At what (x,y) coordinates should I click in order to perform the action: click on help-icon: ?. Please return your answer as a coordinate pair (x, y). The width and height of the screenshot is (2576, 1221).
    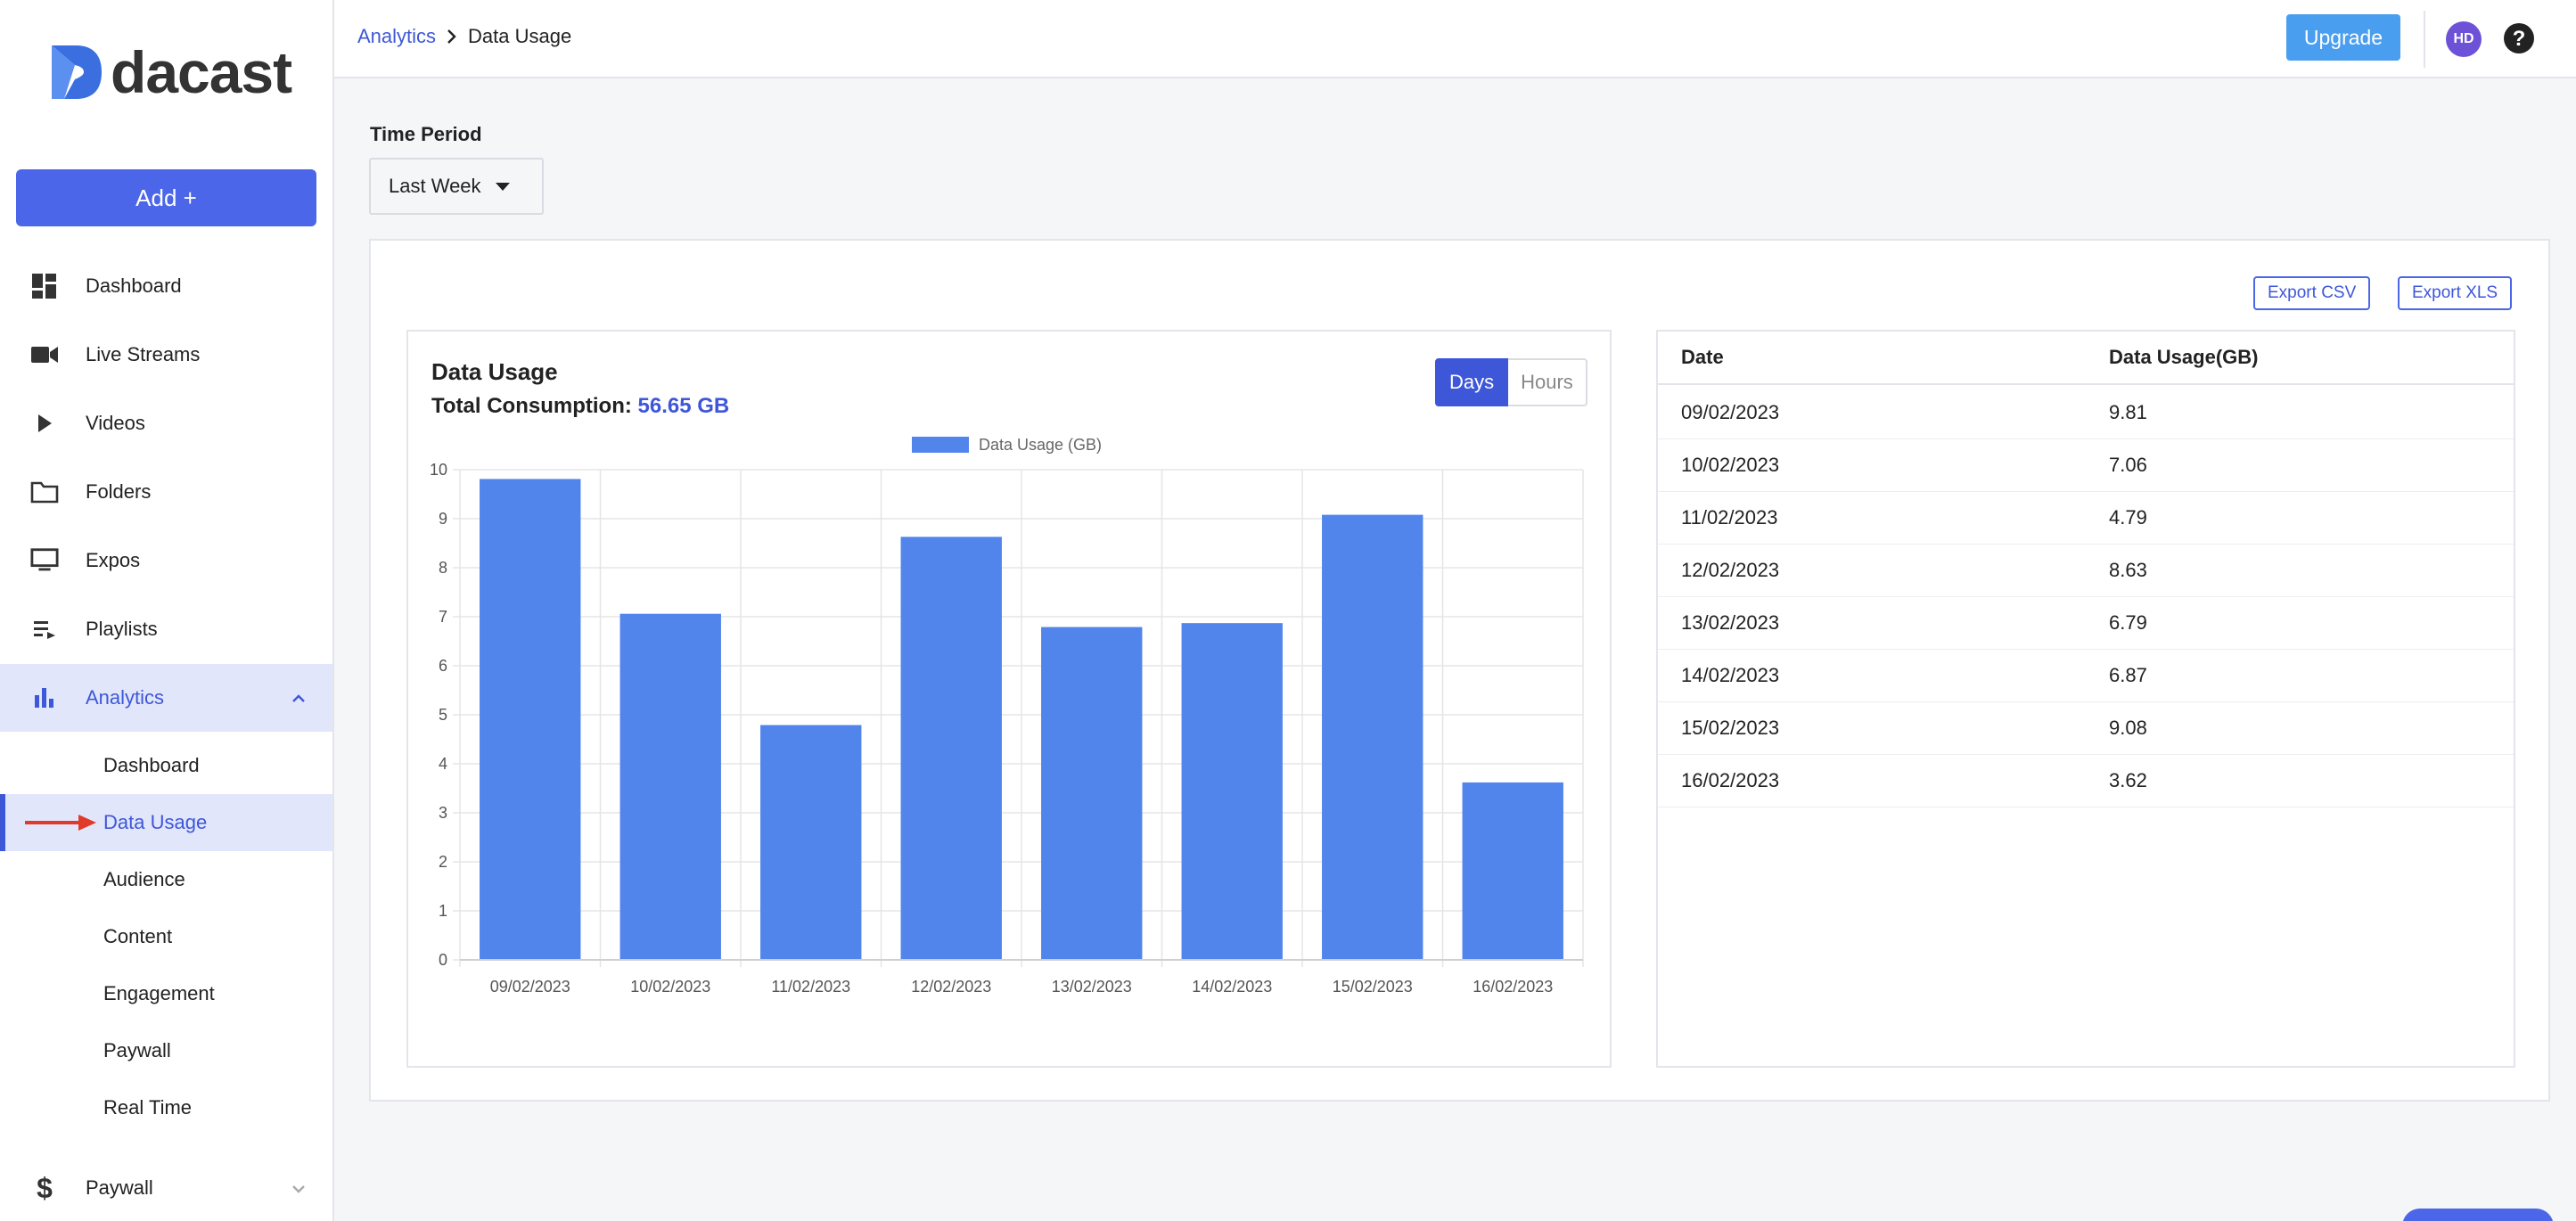
    Looking at the image, I should click on (2519, 38).